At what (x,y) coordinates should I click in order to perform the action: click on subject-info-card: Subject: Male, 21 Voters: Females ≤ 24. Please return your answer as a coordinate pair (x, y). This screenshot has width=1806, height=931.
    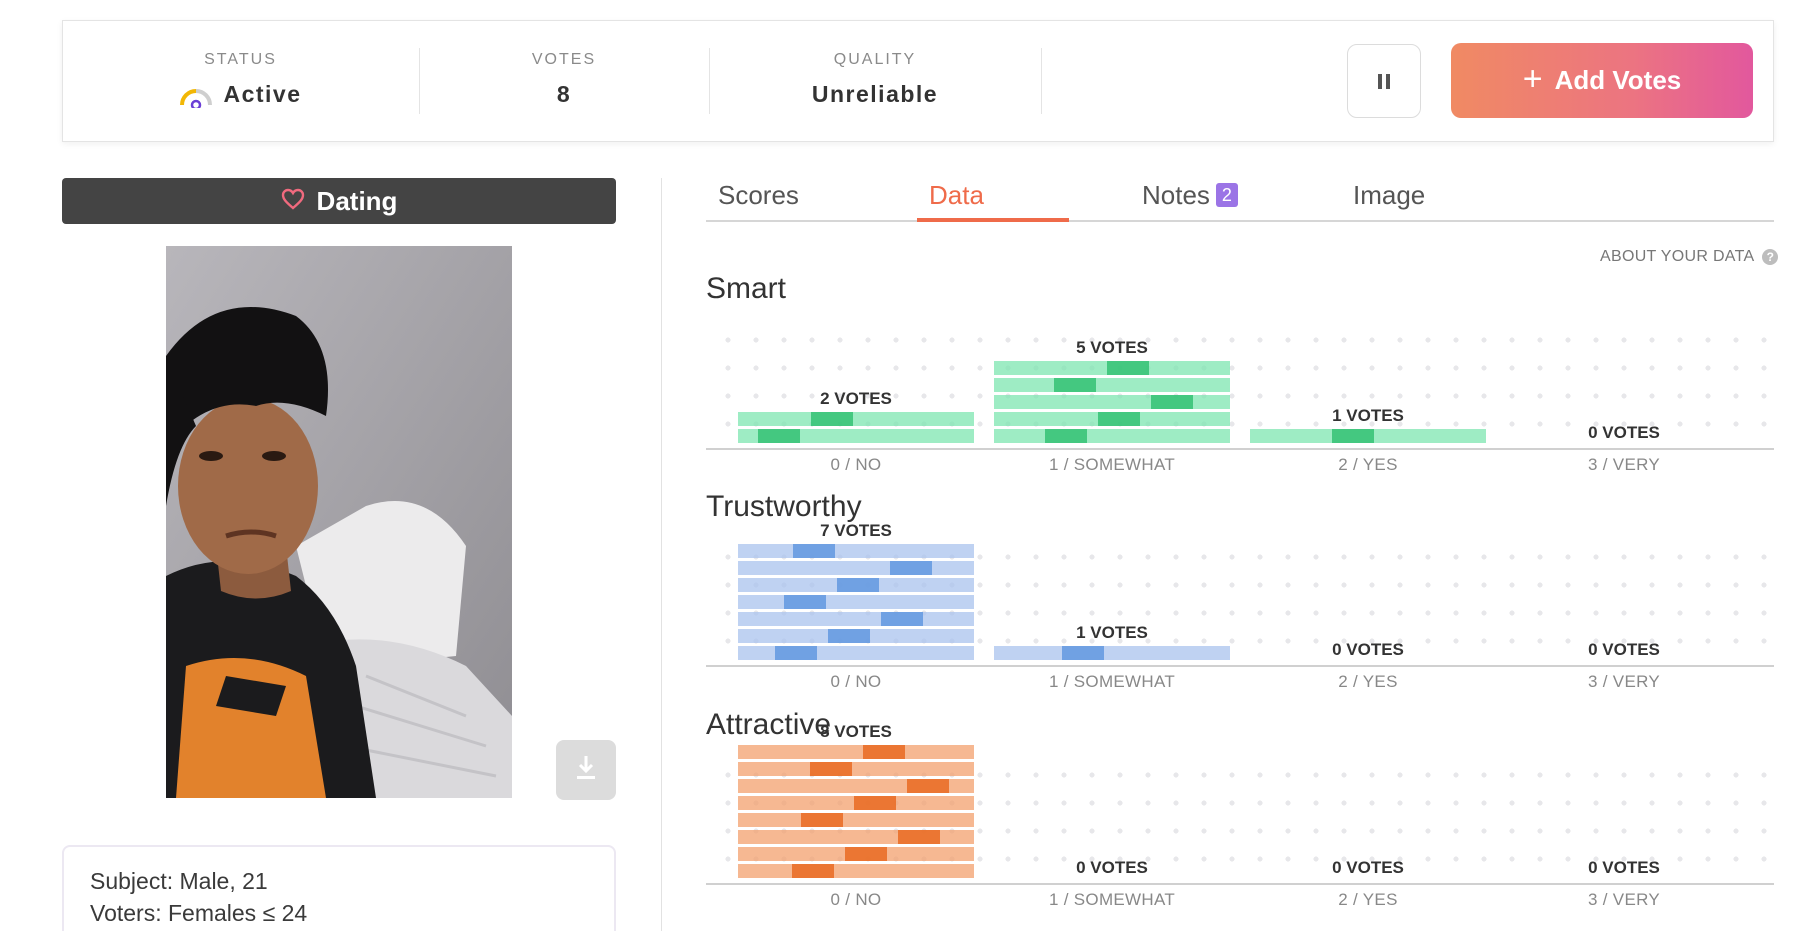
    Looking at the image, I should click on (339, 888).